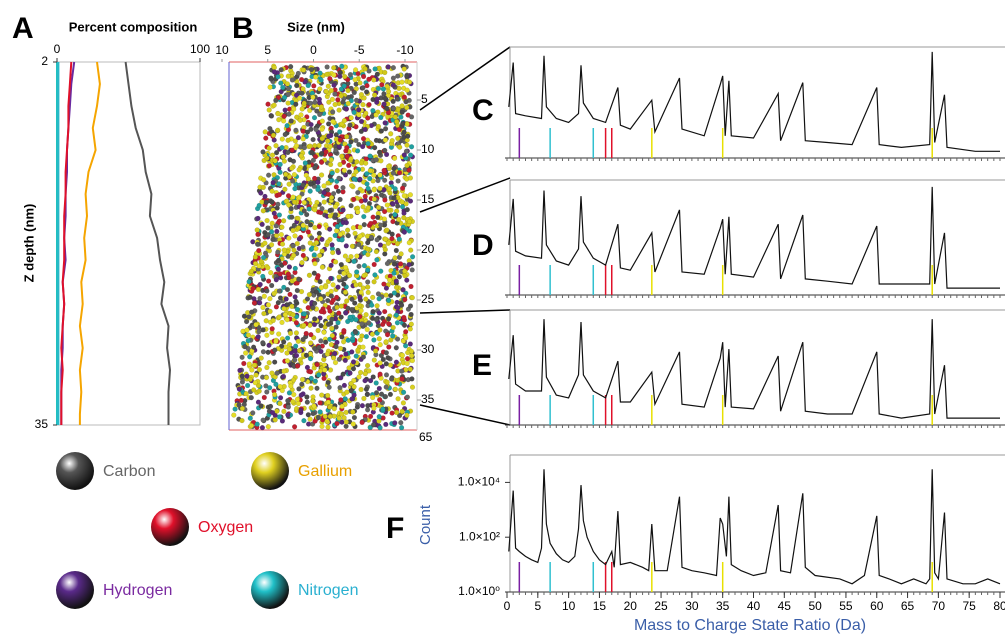 The width and height of the screenshot is (1005, 635). Describe the element at coordinates (482, 365) in the screenshot. I see `panel-letter: E` at that location.